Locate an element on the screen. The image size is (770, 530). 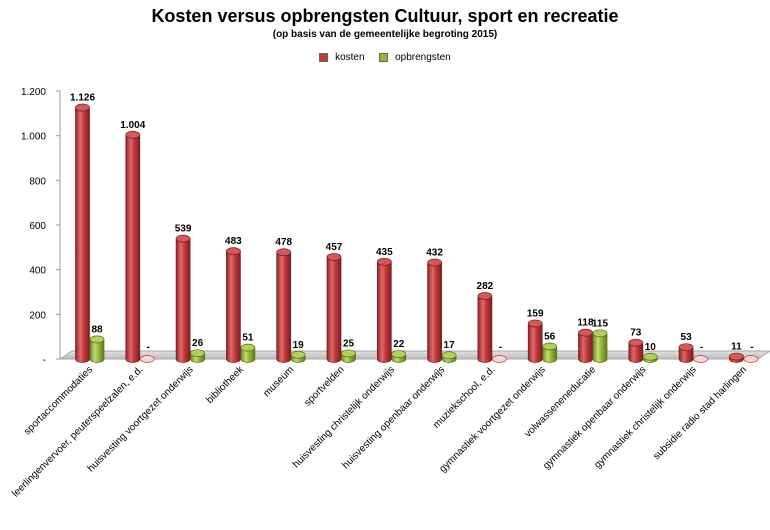
bar-opbrengsten-9-top is located at coordinates (550, 346).